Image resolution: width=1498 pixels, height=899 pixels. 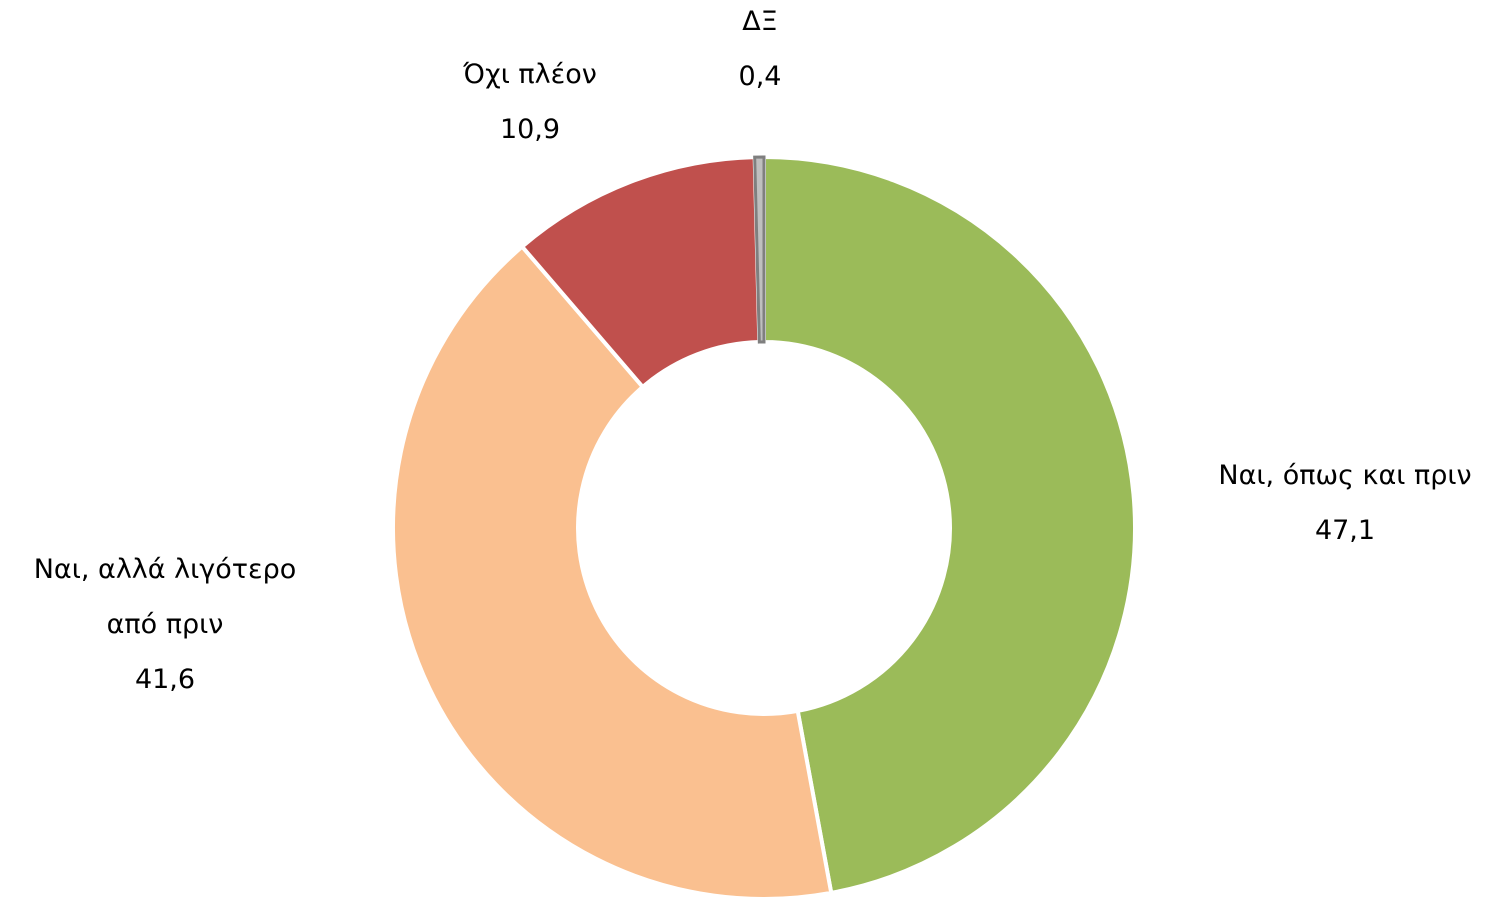 What do you see at coordinates (165, 679) in the screenshot?
I see `value-label: 41,6` at bounding box center [165, 679].